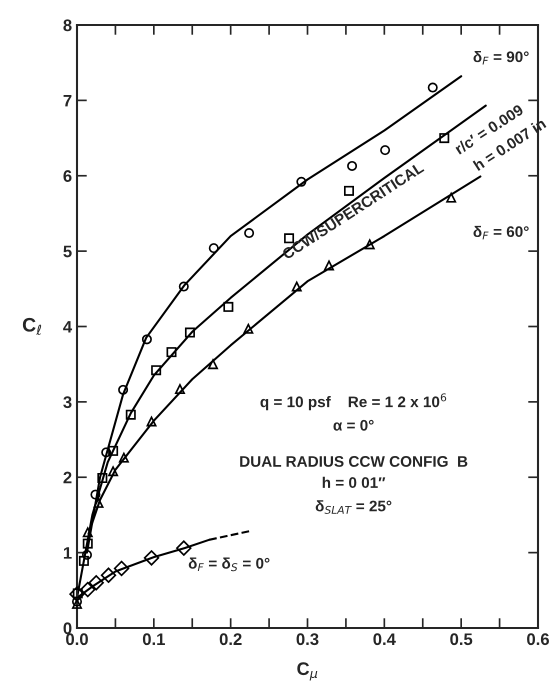 The height and width of the screenshot is (698, 557). Describe the element at coordinates (153, 639) in the screenshot. I see `x-tick-label: 0.1` at that location.